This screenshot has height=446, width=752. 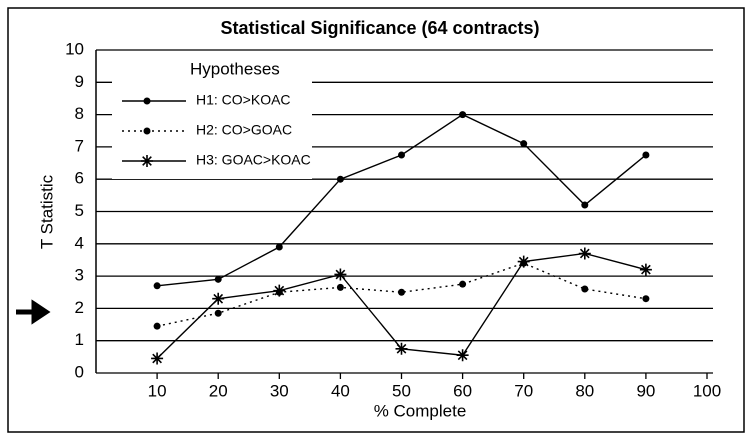 I want to click on y-tick-label: 9, so click(x=79, y=81).